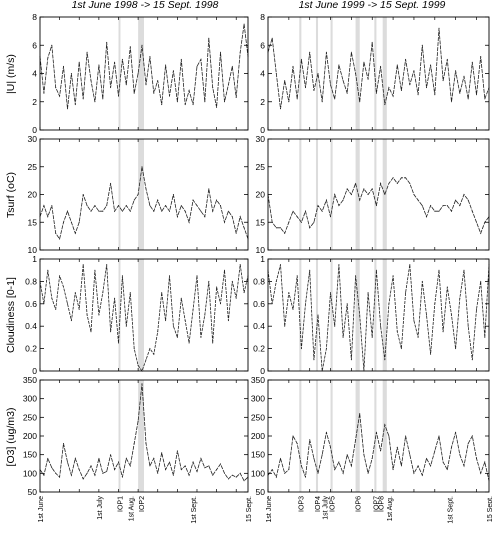  I want to click on y-tick-label: 10, so click(261, 250).